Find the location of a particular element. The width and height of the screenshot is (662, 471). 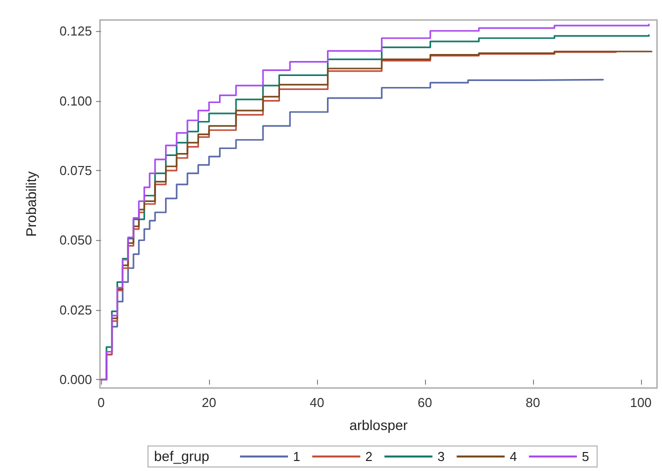

x-tick-label: 100 is located at coordinates (641, 402).